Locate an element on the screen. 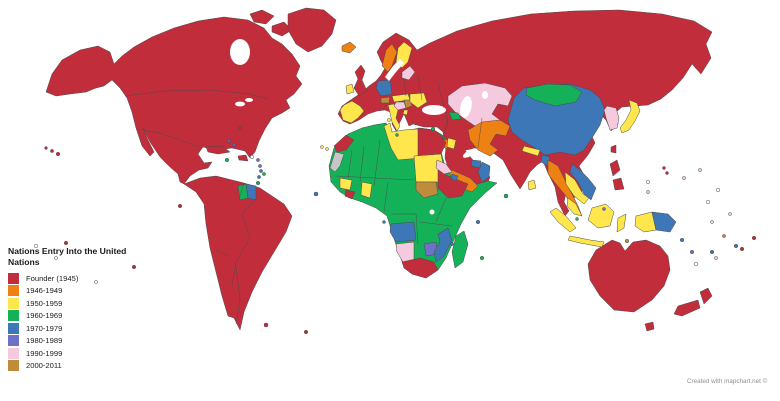 The width and height of the screenshot is (780, 401). region-pacific-territories is located at coordinates (683, 192).